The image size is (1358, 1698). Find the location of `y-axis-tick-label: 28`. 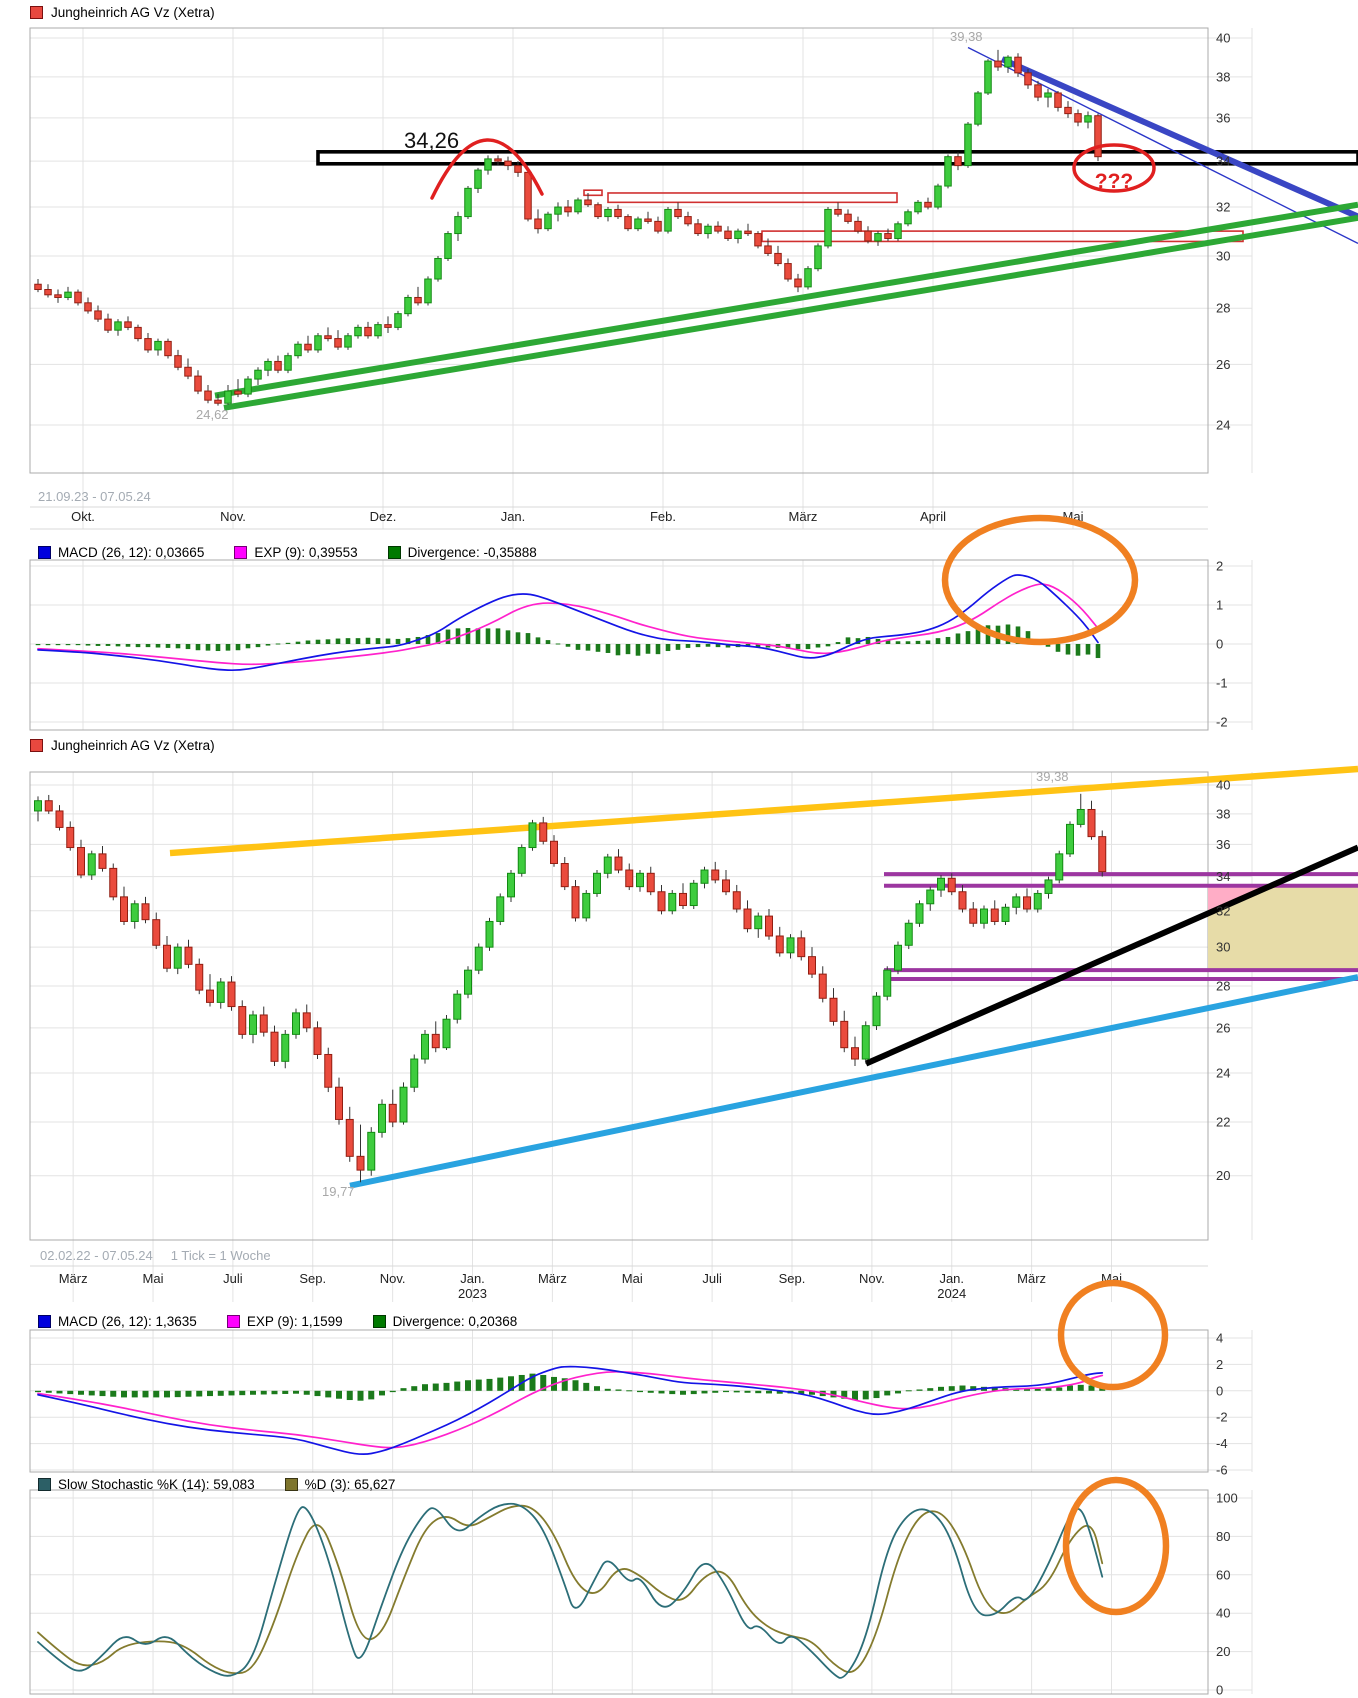

y-axis-tick-label: 28 is located at coordinates (1223, 986).